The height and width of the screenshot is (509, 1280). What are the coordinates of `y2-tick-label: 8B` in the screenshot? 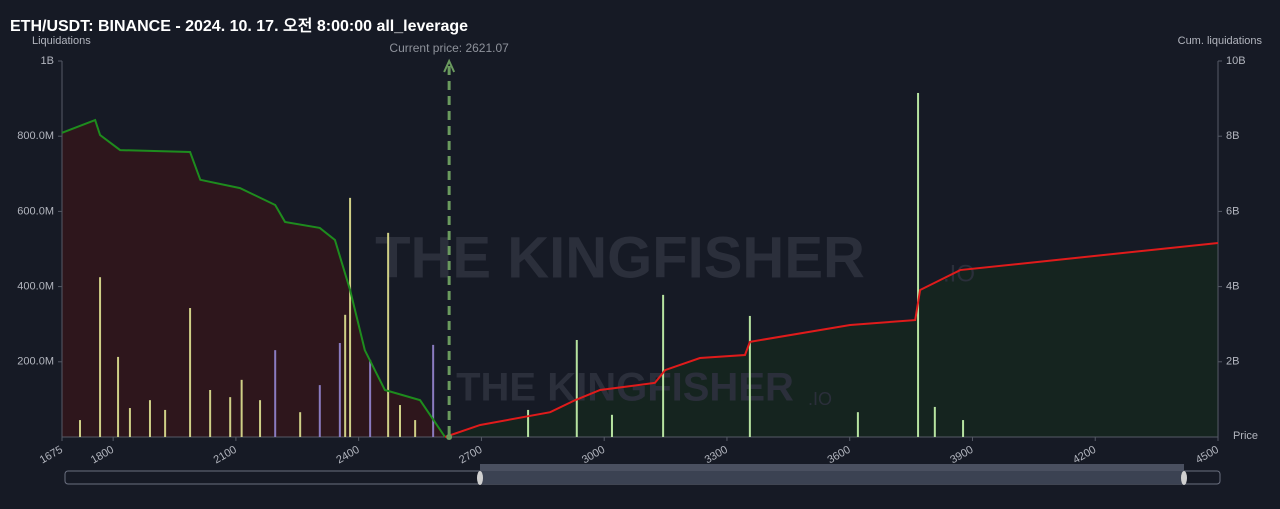 It's located at (1232, 136).